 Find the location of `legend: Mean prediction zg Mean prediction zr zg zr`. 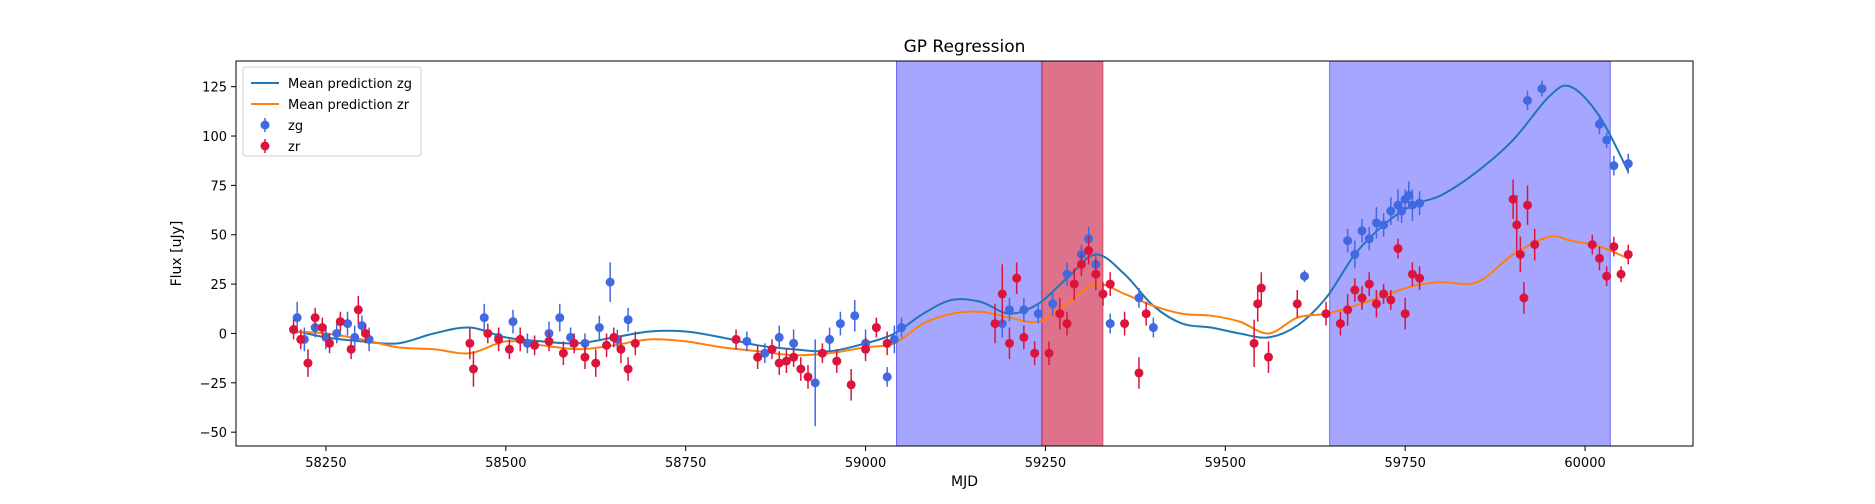

legend: Mean prediction zg Mean prediction zr zg zr is located at coordinates (332, 111).